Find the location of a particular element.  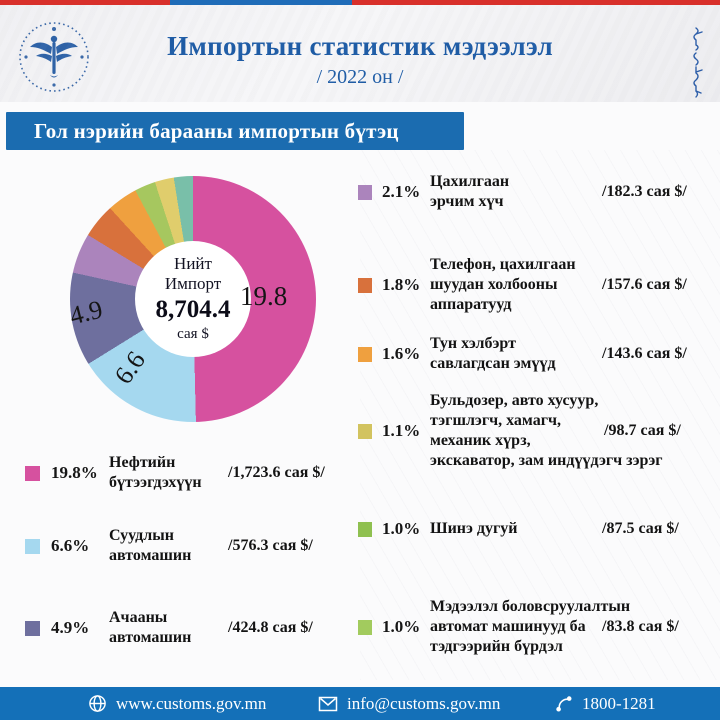

donut-center-line2: Импорт is located at coordinates (193, 283).